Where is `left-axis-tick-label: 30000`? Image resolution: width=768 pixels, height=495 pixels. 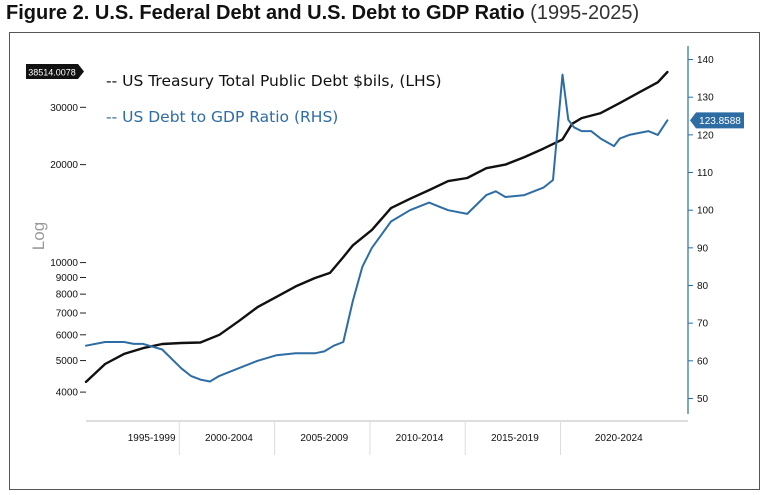 left-axis-tick-label: 30000 is located at coordinates (64, 108).